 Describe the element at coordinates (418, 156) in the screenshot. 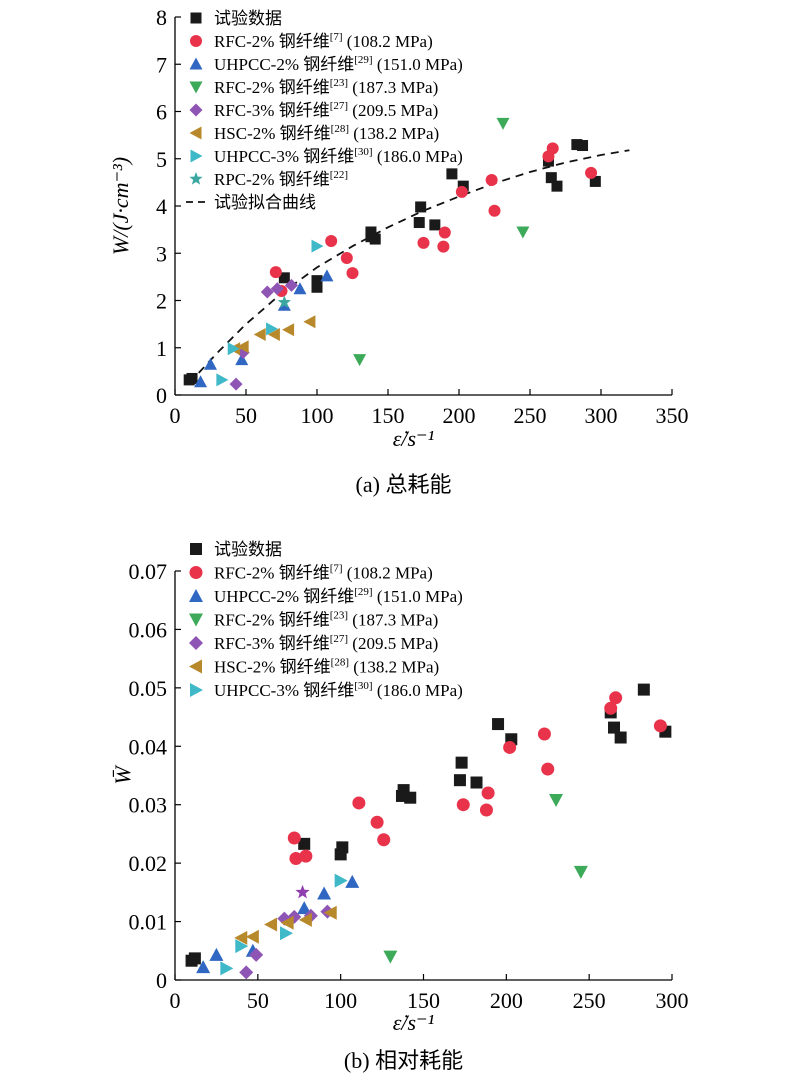

I see `legend-strength: (186.0 MPa)` at that location.